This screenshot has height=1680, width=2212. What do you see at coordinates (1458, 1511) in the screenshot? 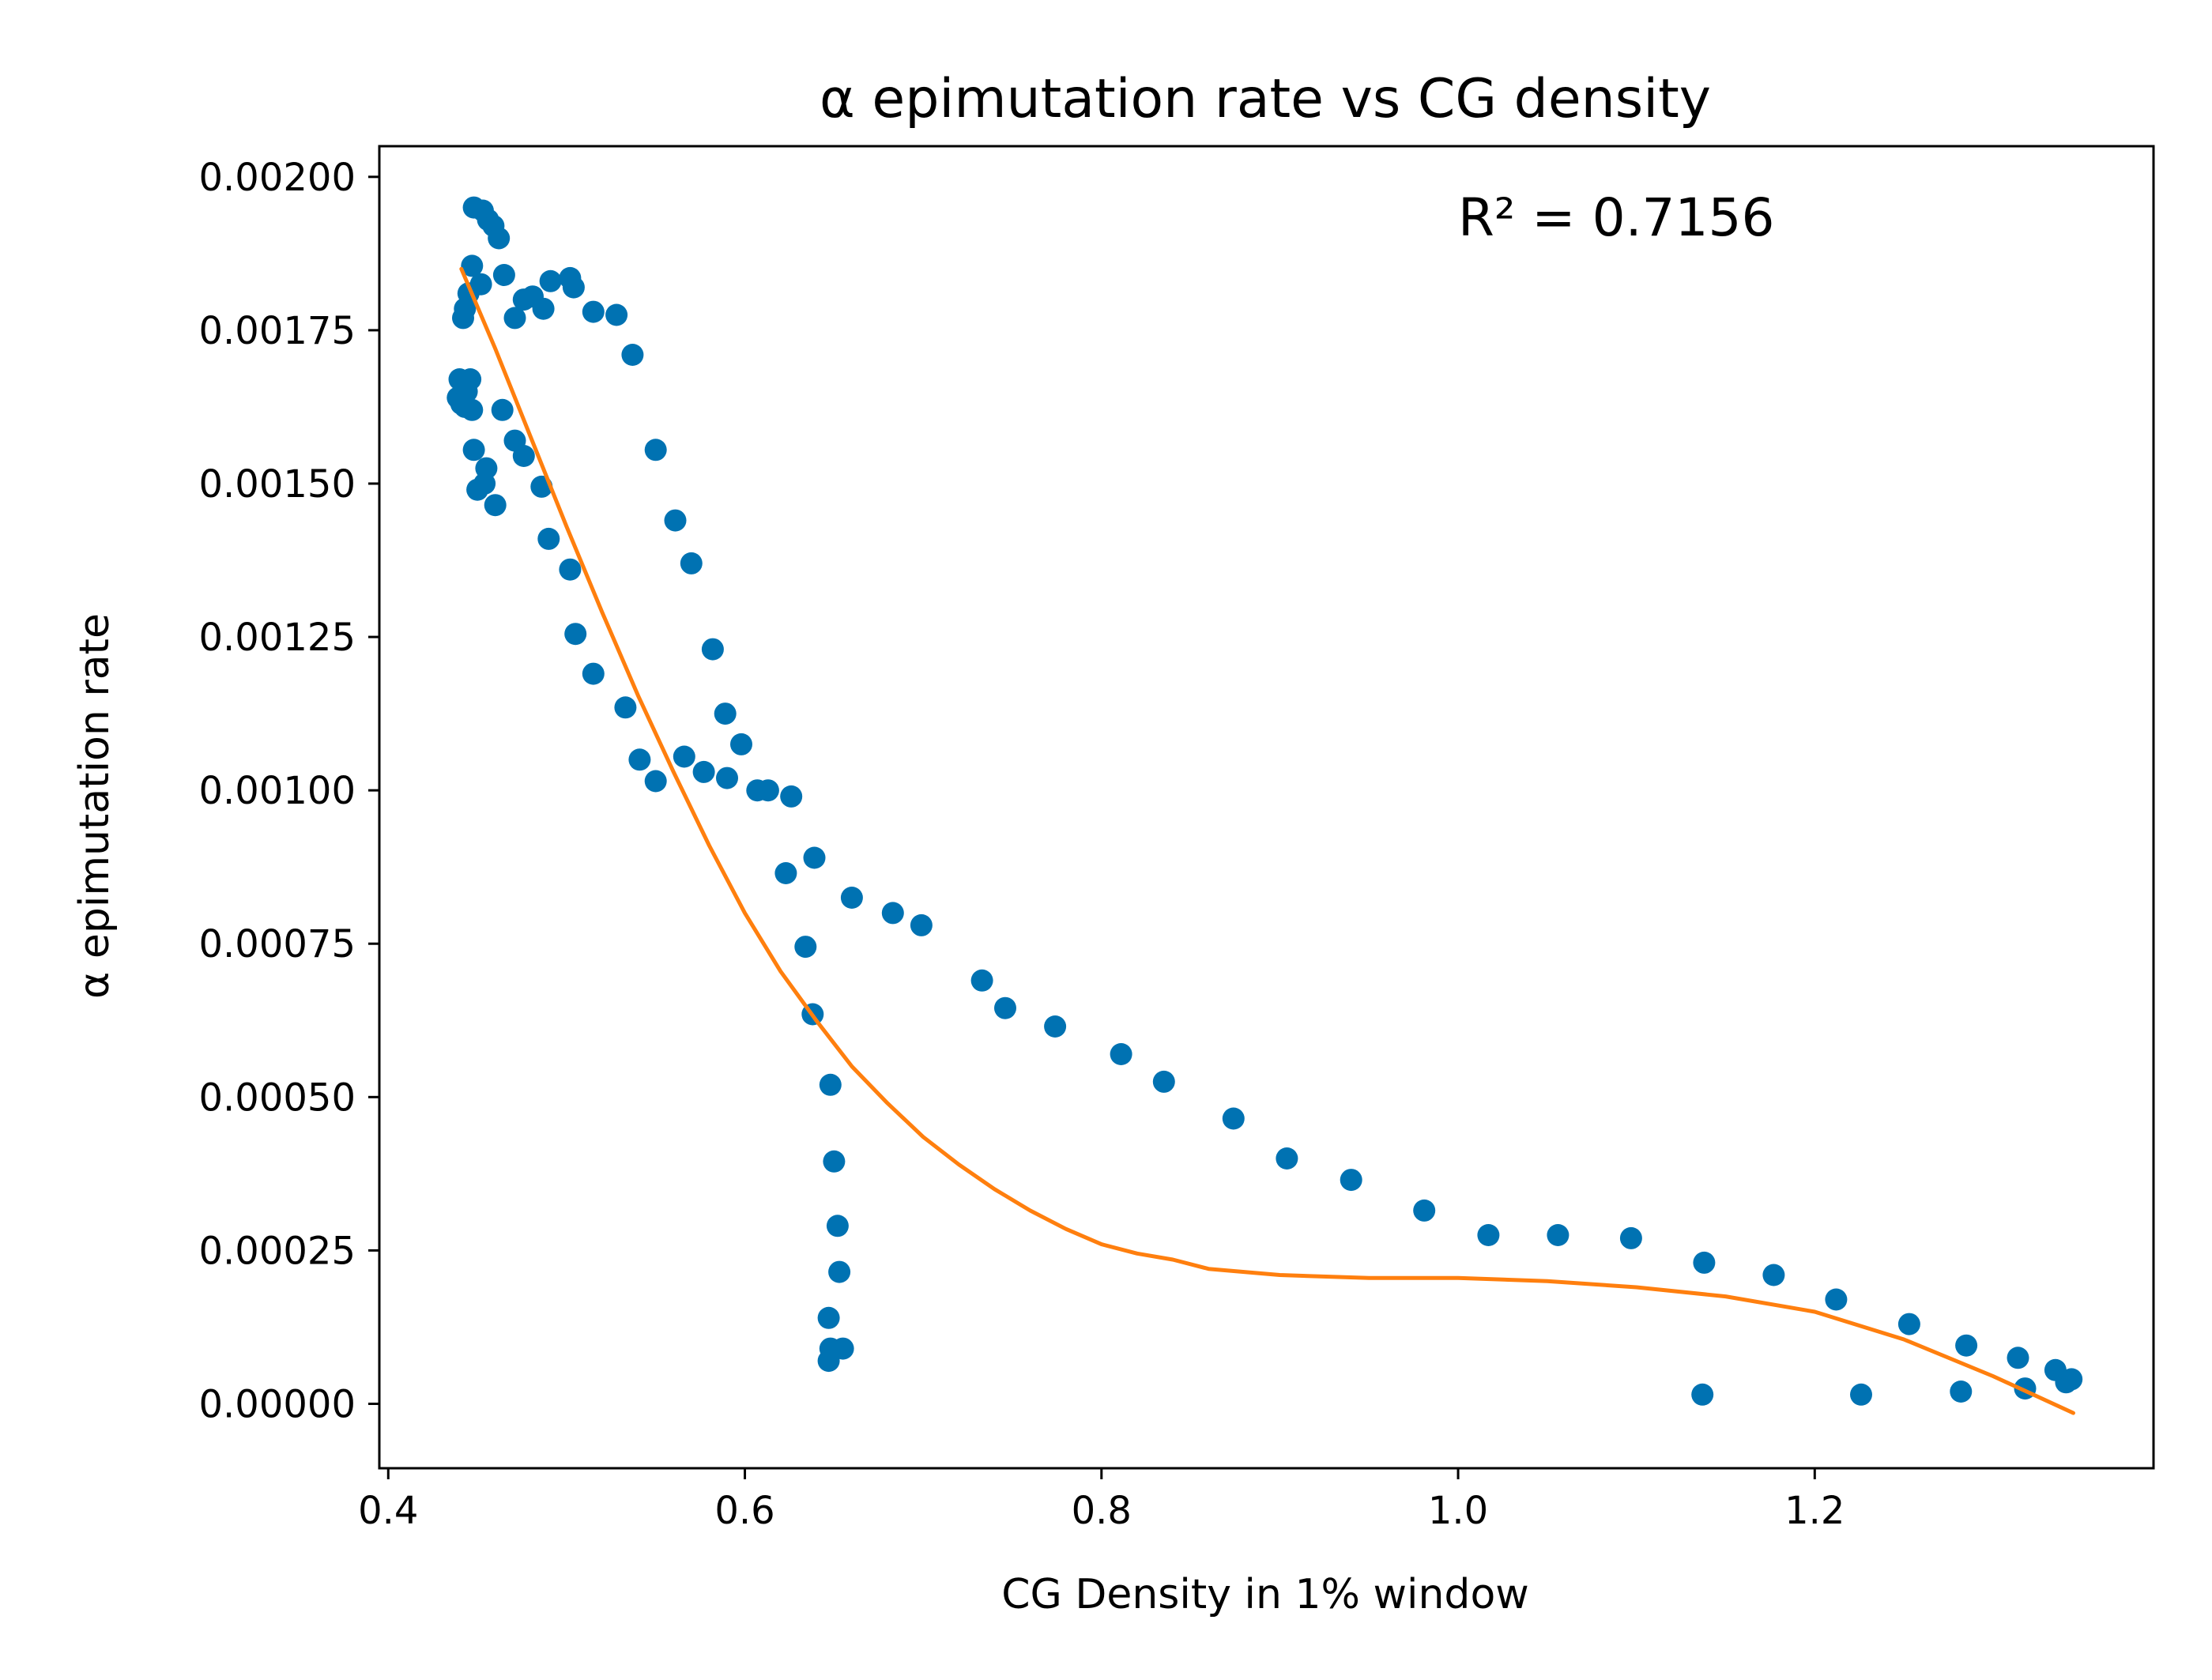
I see `x-tick-label-3: 1.0` at bounding box center [1458, 1511].